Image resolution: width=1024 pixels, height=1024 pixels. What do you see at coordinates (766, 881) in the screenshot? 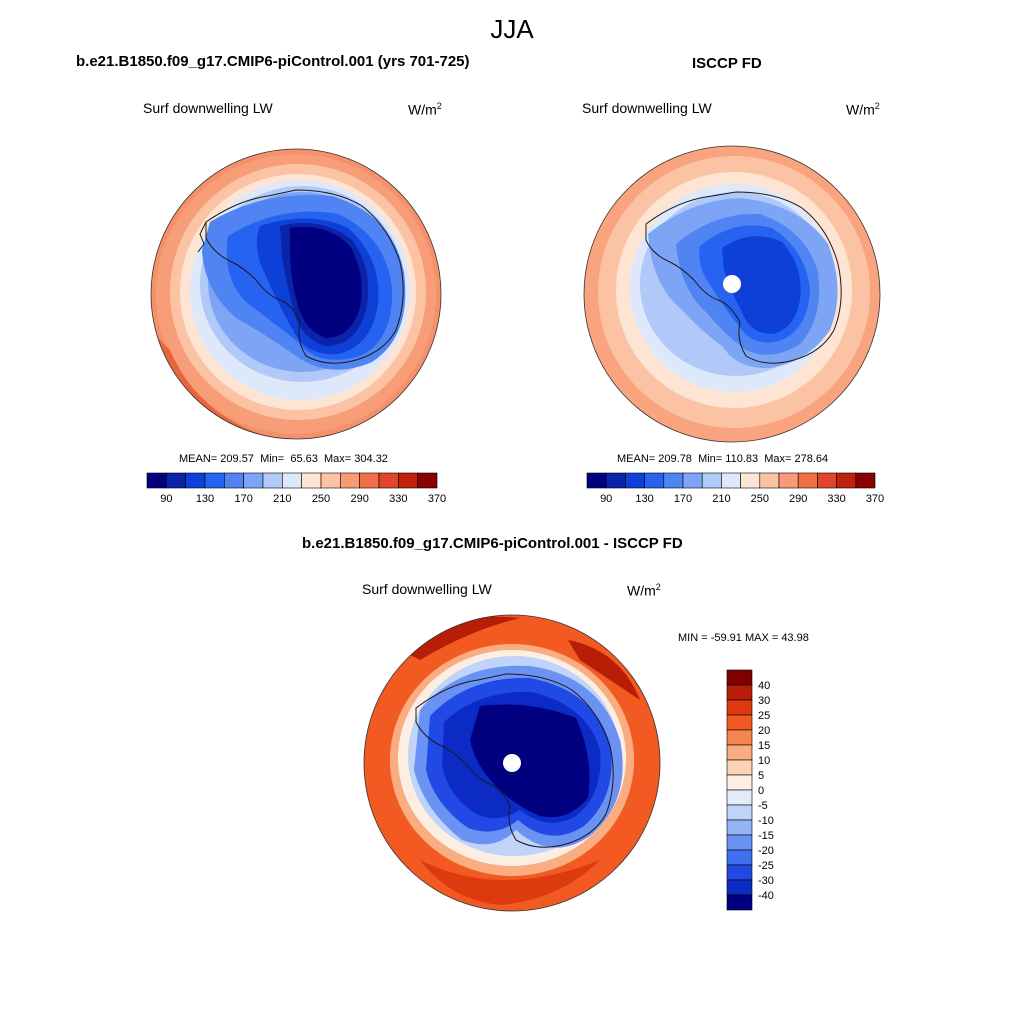
I see `colorbar-diff-label: -30` at bounding box center [766, 881].